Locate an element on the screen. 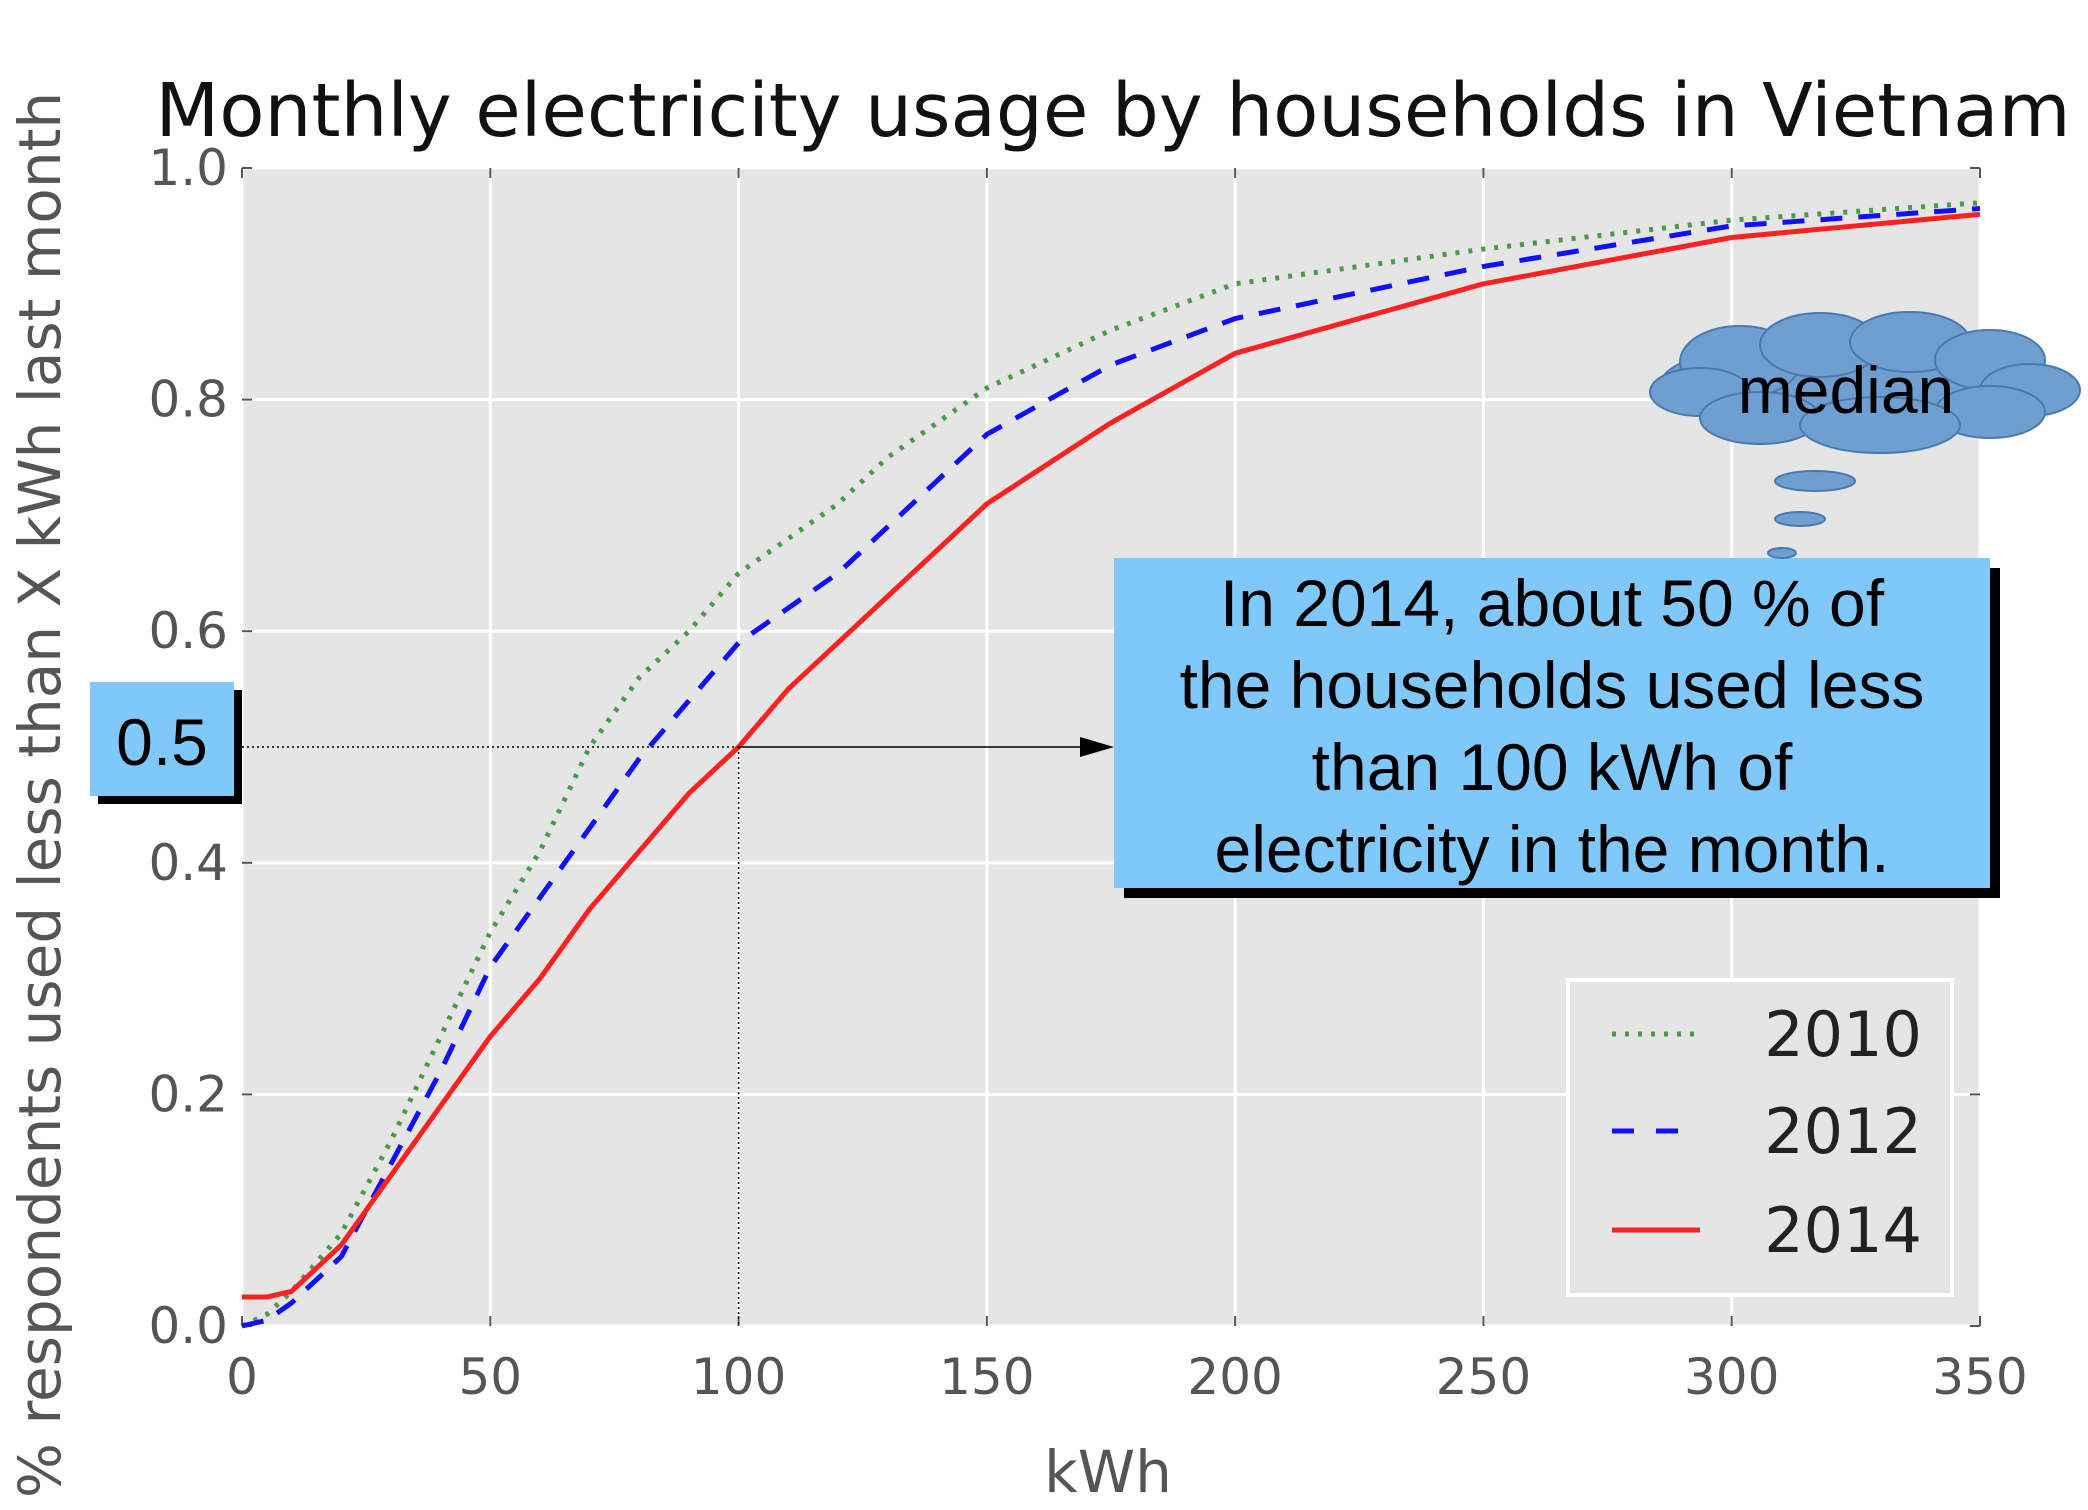 The height and width of the screenshot is (1510, 2088). legend-label-2010: 2010 is located at coordinates (1843, 1034).